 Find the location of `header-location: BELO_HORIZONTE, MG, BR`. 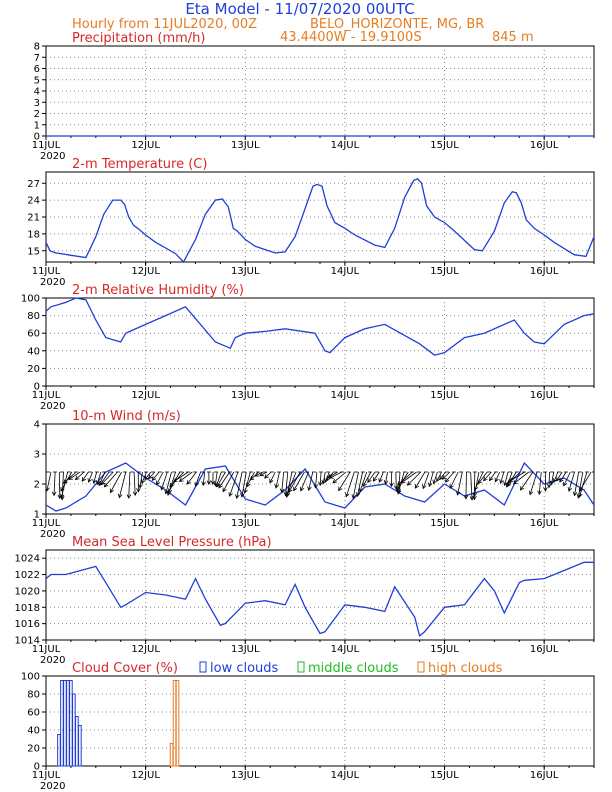

header-location: BELO_HORIZONTE, MG, BR is located at coordinates (397, 24).